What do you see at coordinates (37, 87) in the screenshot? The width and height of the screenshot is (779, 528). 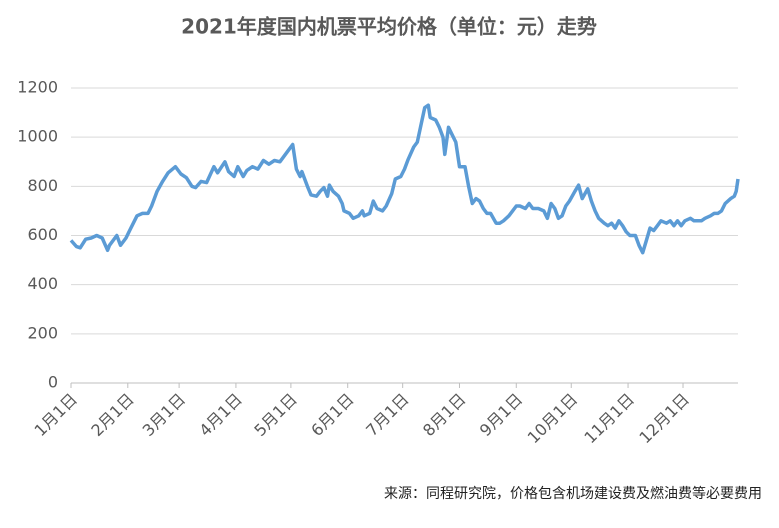 I see `y-tick-label: 1200` at bounding box center [37, 87].